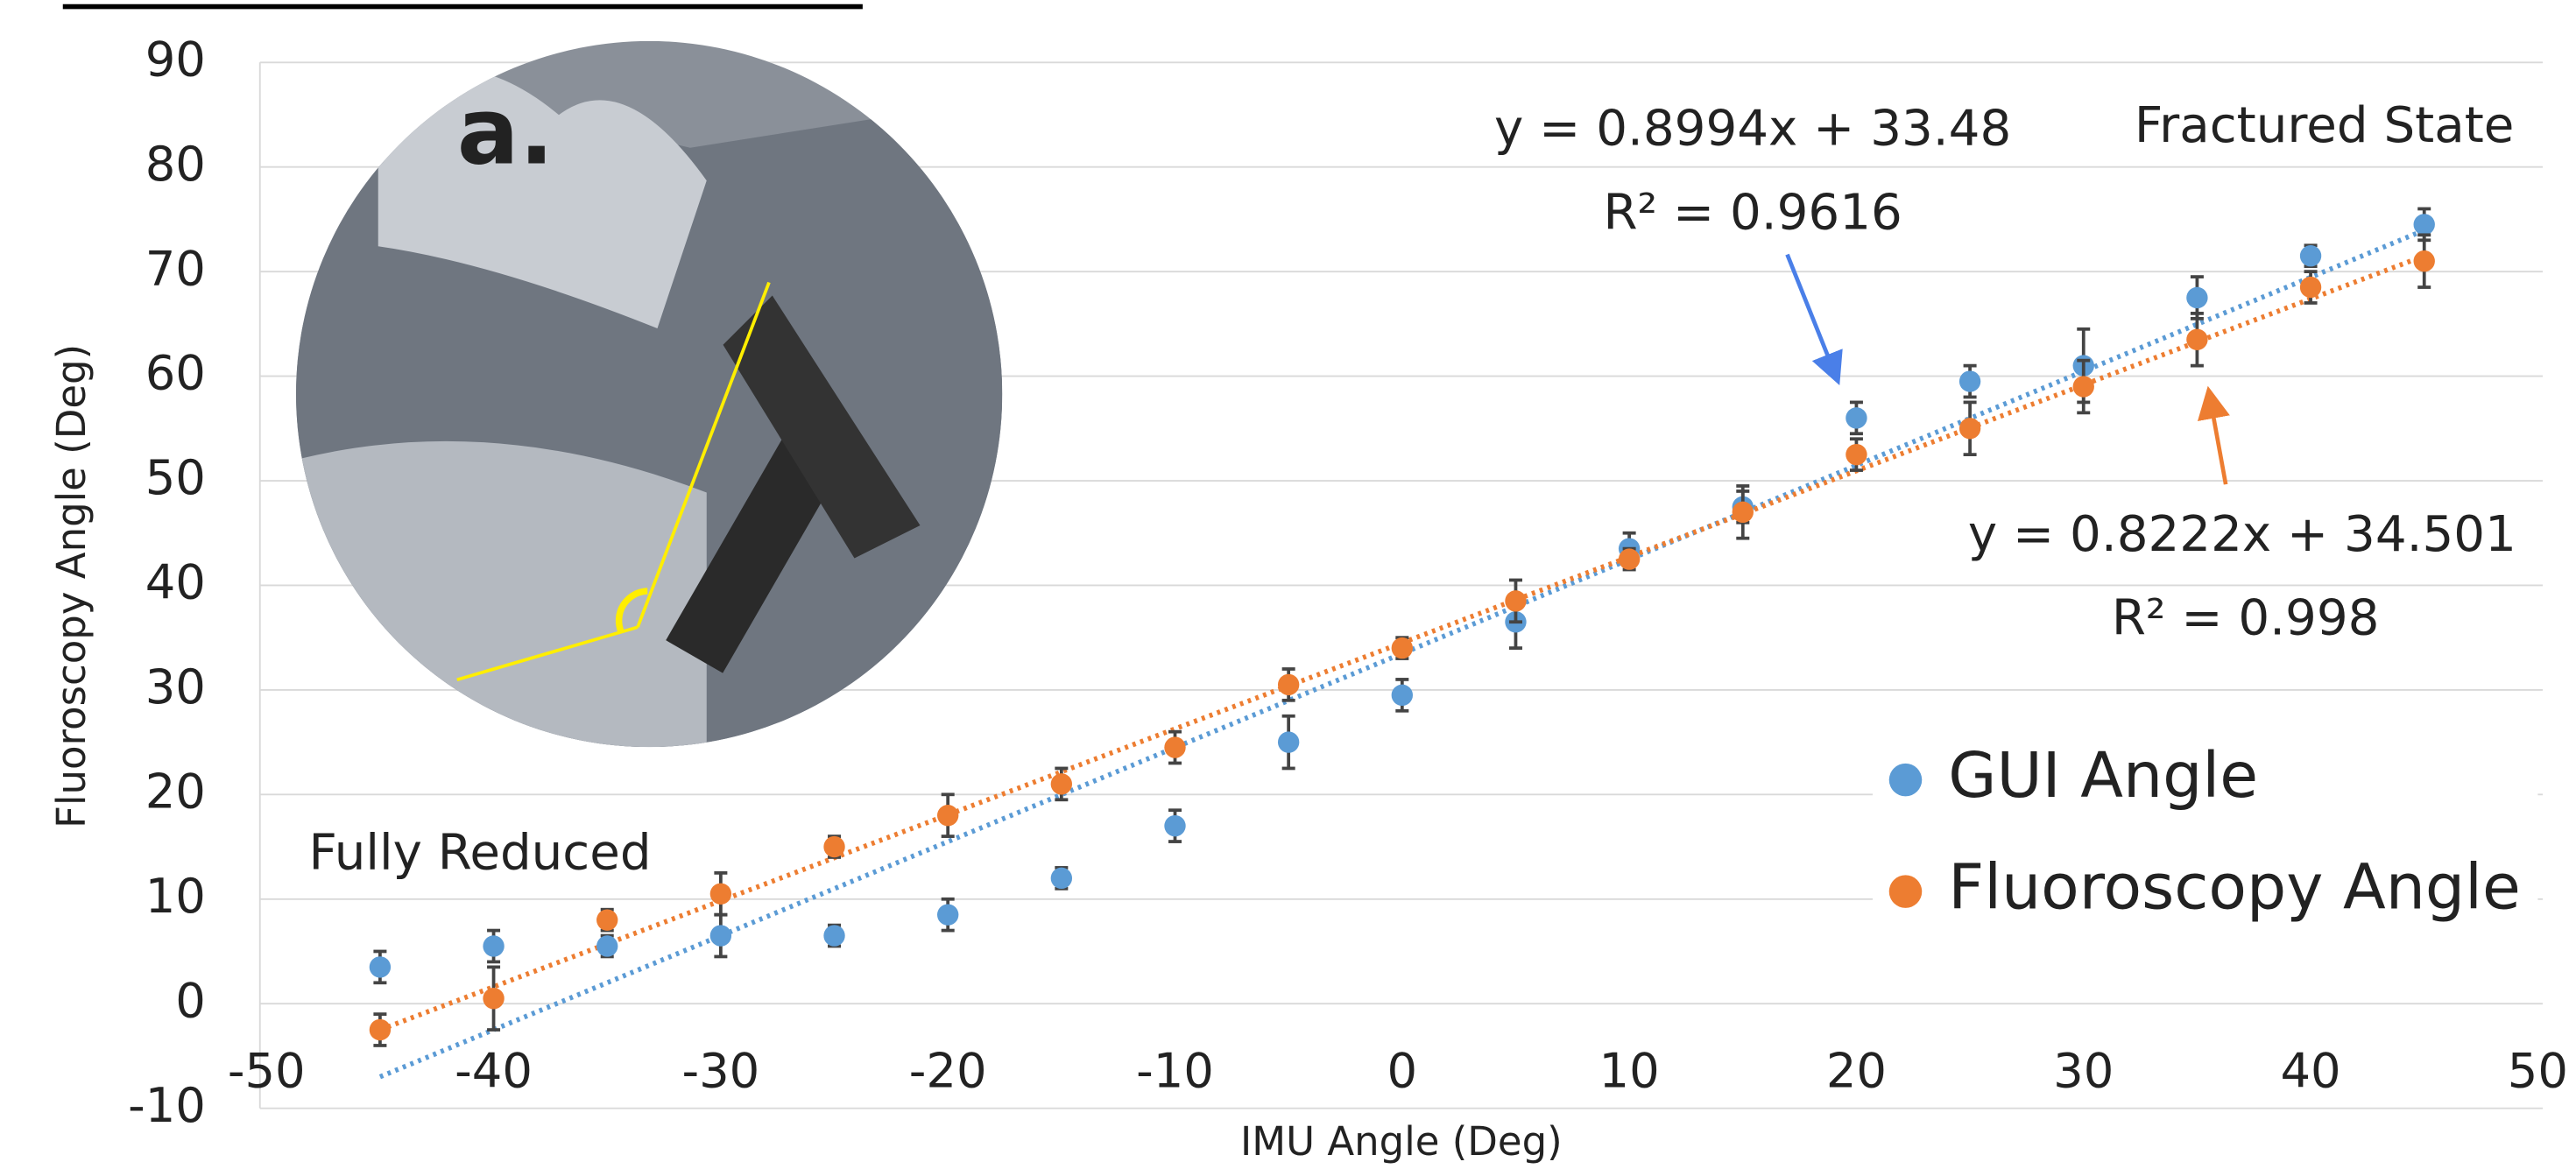  Describe the element at coordinates (1175, 1070) in the screenshot. I see `x-tick-label: -10` at that location.